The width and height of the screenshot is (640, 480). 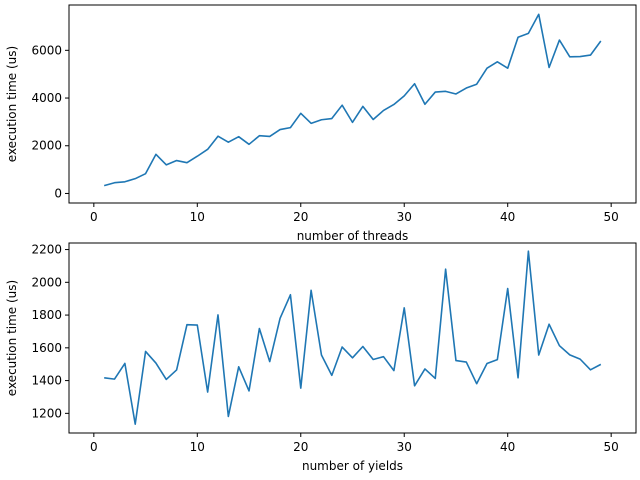 What do you see at coordinates (46, 413) in the screenshot?
I see `y-tick-label: 1200` at bounding box center [46, 413].